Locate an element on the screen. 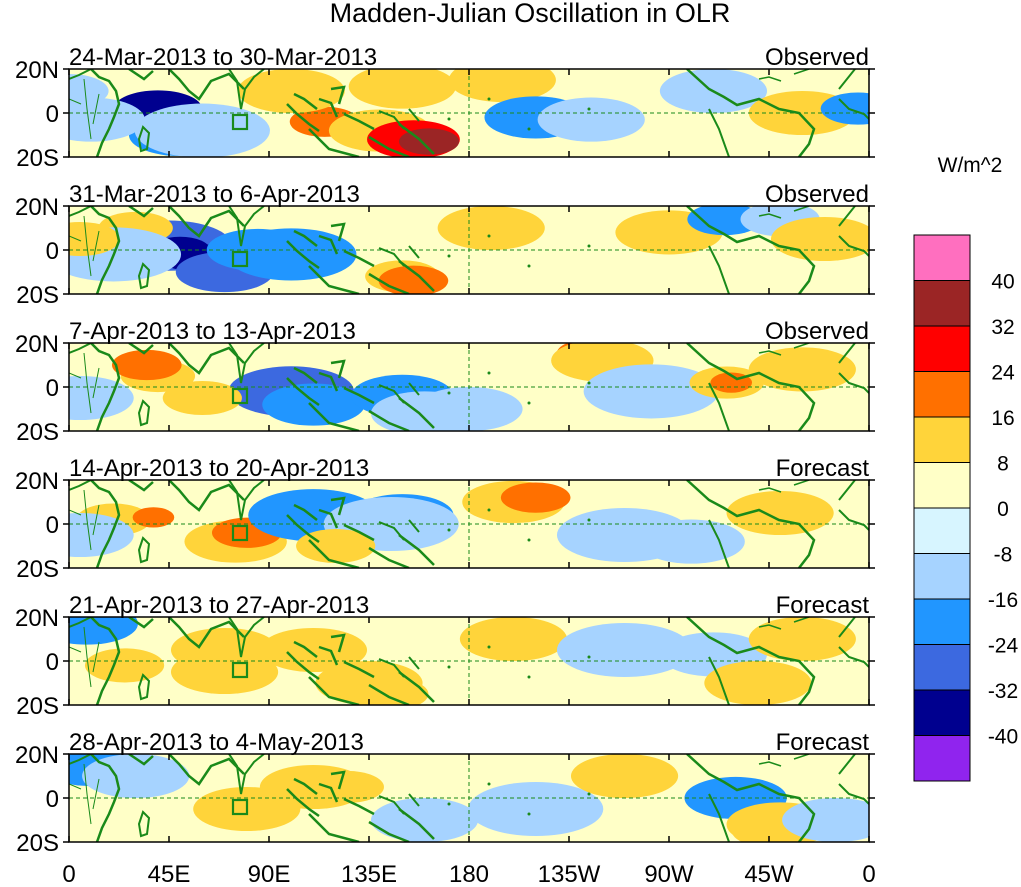 The width and height of the screenshot is (1021, 887). colorbar-tick-label: 40 is located at coordinates (1002, 282).